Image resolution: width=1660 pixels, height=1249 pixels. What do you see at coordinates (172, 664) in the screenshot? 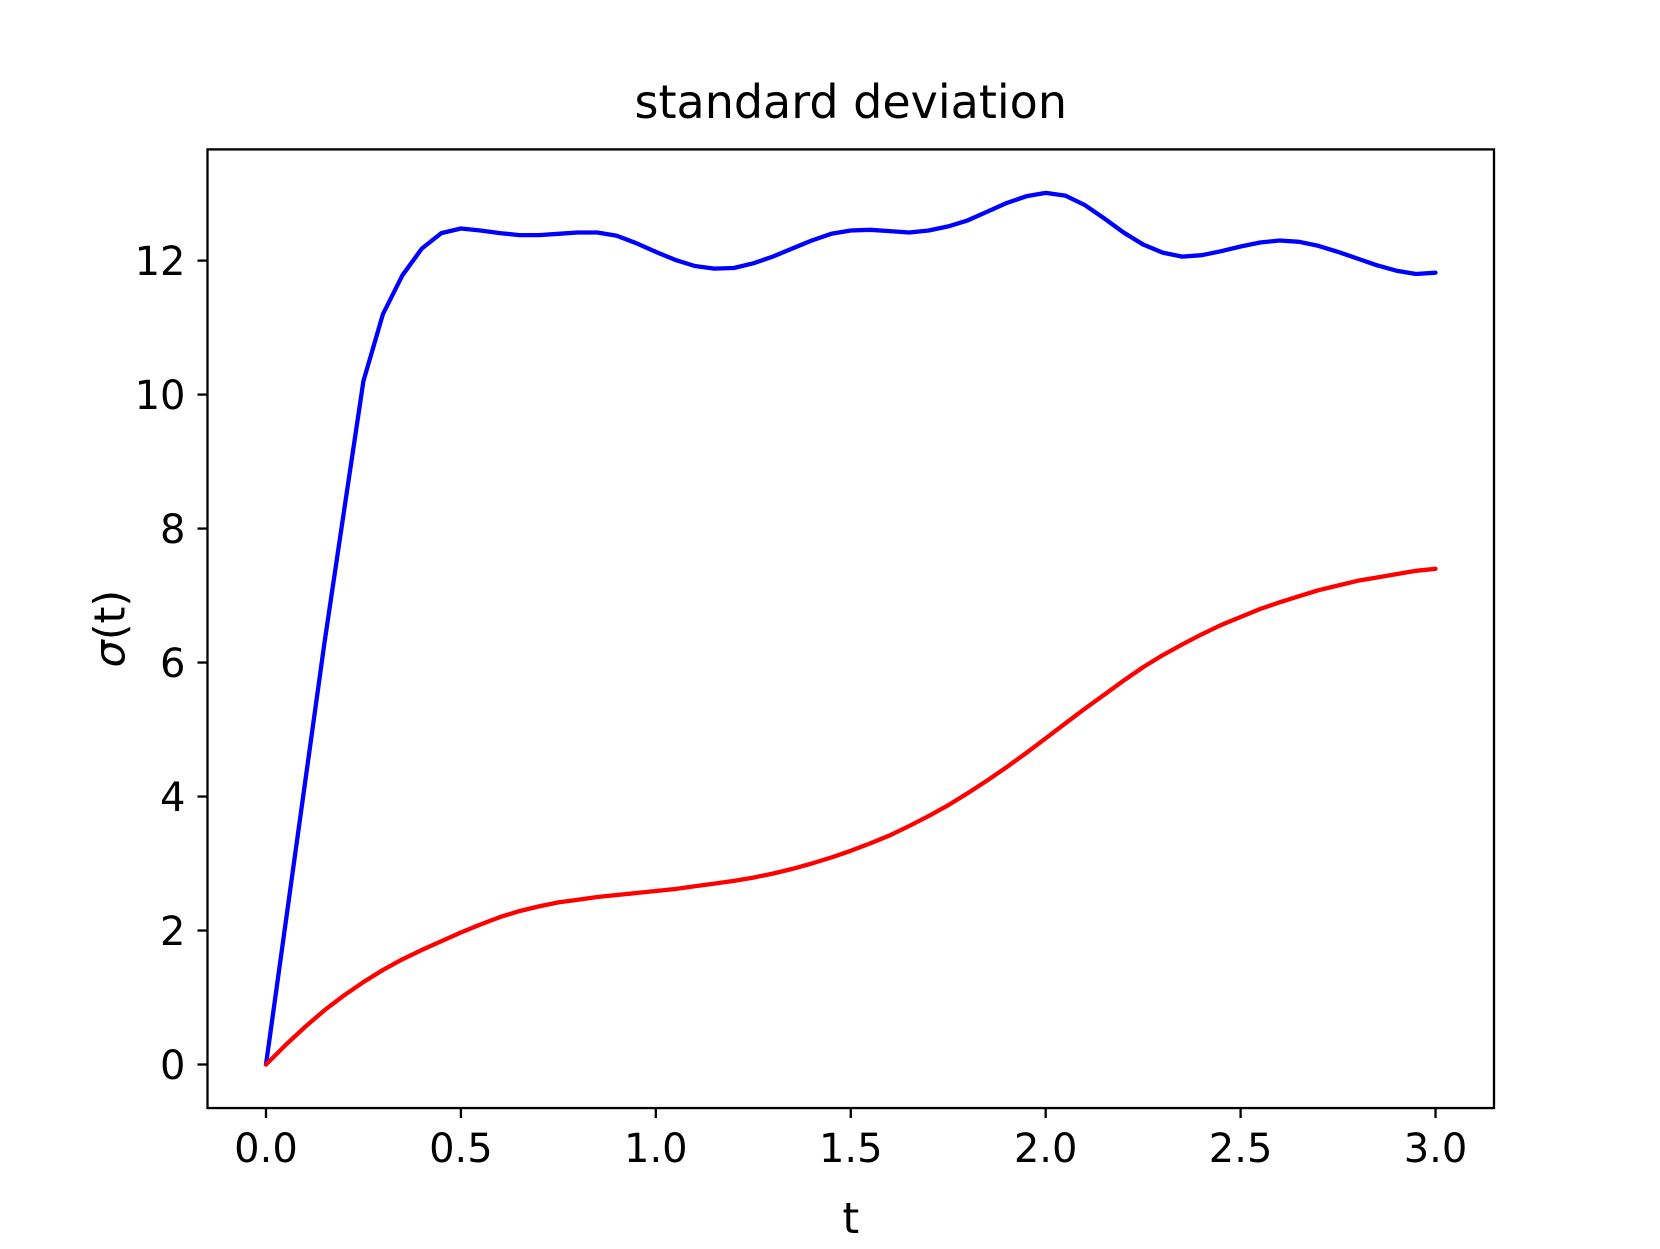
I see `y-tick-label: 6` at bounding box center [172, 664].